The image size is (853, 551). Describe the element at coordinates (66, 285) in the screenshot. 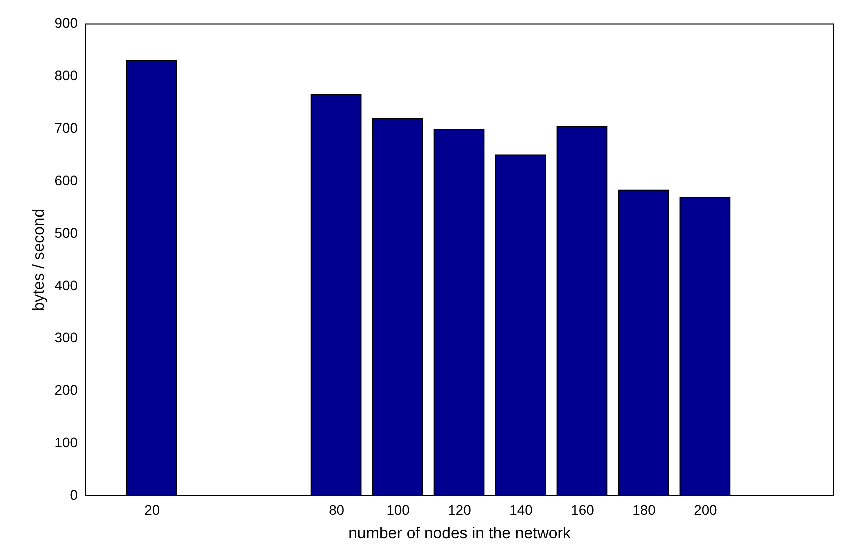

I see `y-tick-label: 400` at that location.